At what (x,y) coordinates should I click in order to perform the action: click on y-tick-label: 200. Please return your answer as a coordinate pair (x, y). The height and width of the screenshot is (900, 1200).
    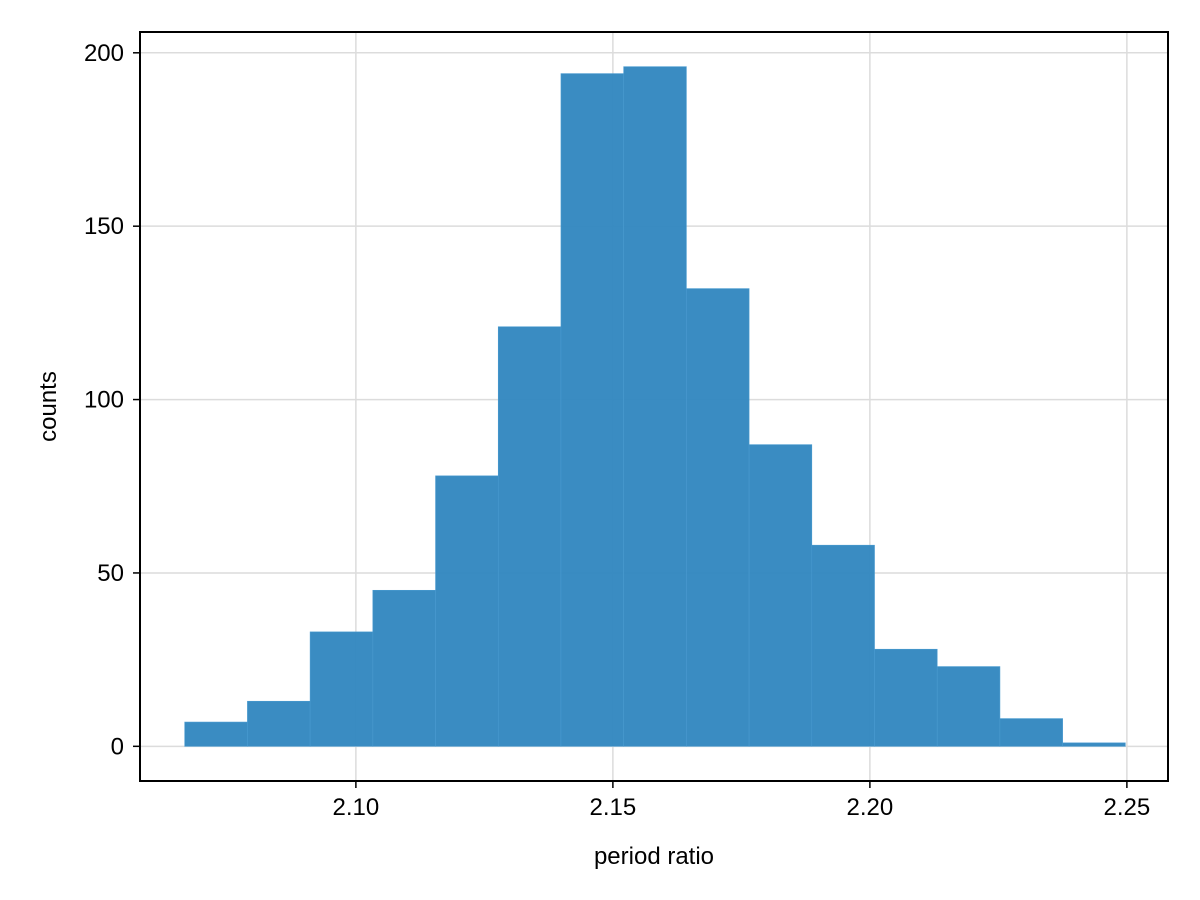
    Looking at the image, I should click on (104, 53).